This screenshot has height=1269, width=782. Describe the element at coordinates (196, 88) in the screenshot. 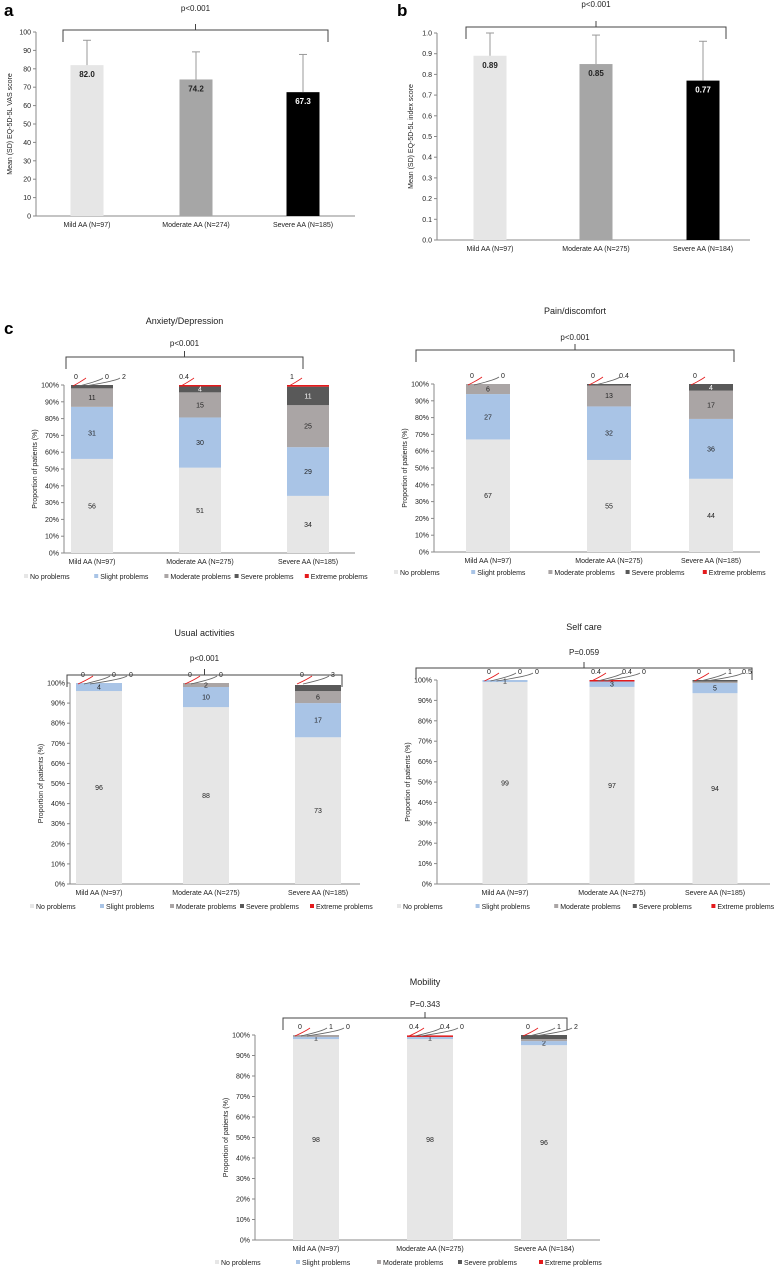

I see `data-label: 74.2` at that location.